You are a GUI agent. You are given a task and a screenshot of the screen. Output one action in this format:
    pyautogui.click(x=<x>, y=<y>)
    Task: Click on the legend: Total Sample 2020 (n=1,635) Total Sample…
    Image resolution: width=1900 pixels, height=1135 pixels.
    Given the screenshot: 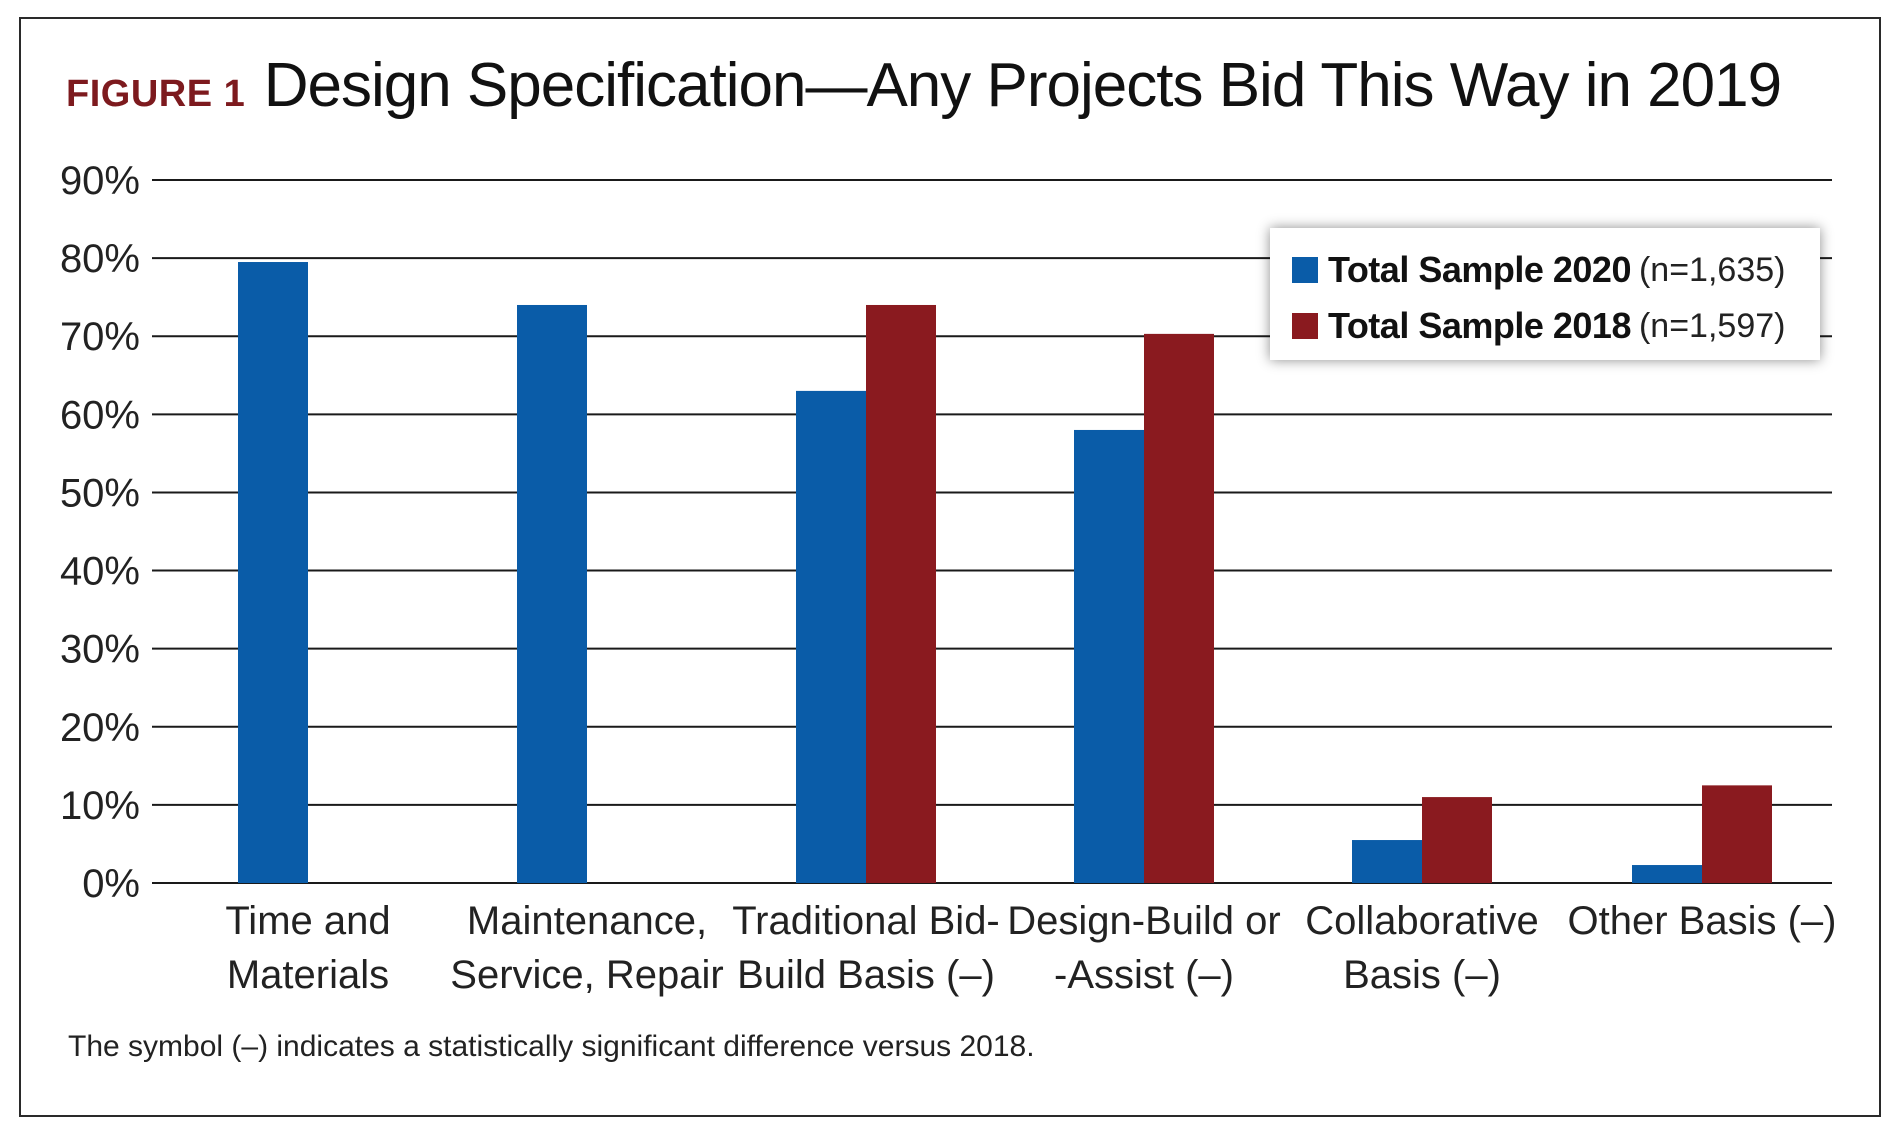 What is the action you would take?
    pyautogui.click(x=1545, y=294)
    